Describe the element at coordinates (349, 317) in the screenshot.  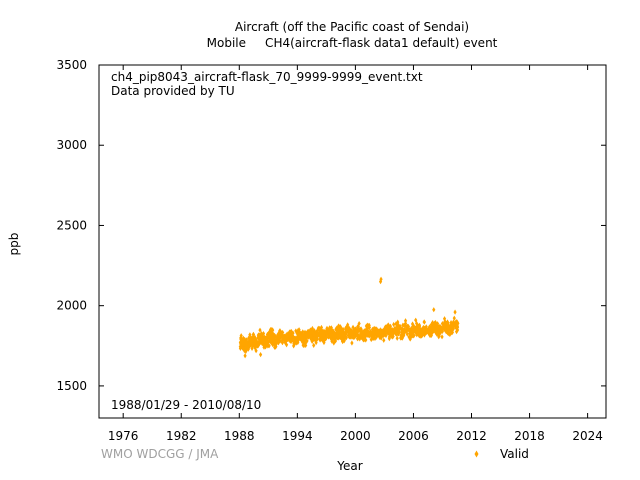
I see `data-points` at that location.